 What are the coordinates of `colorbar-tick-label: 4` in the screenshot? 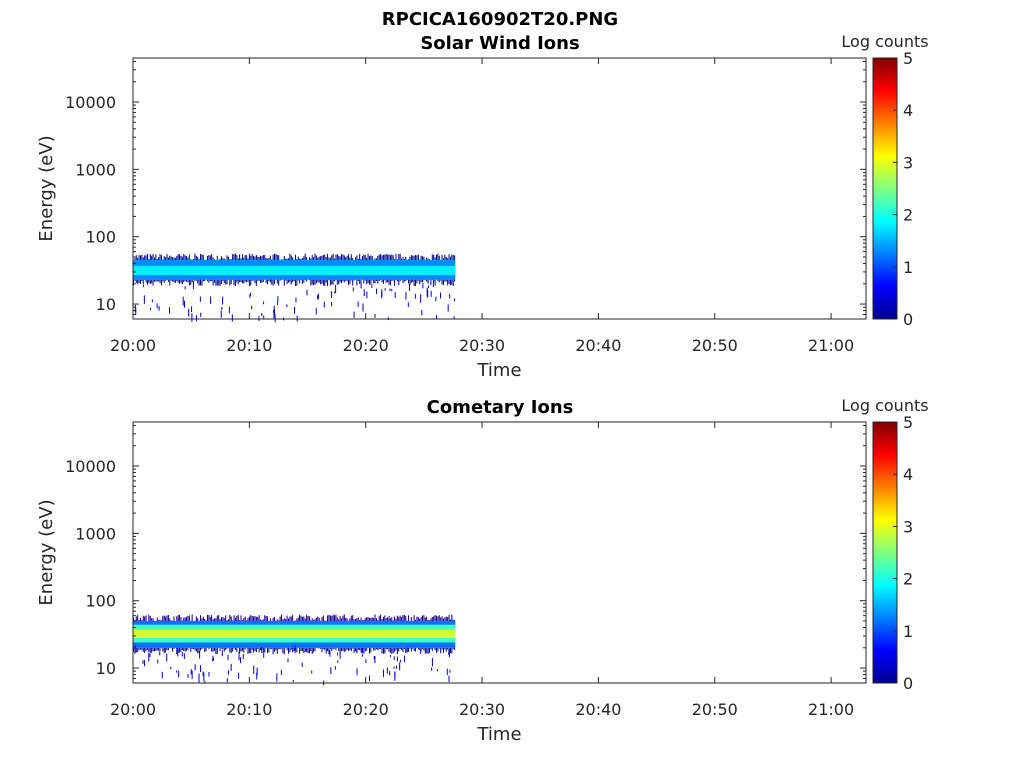 It's located at (908, 110).